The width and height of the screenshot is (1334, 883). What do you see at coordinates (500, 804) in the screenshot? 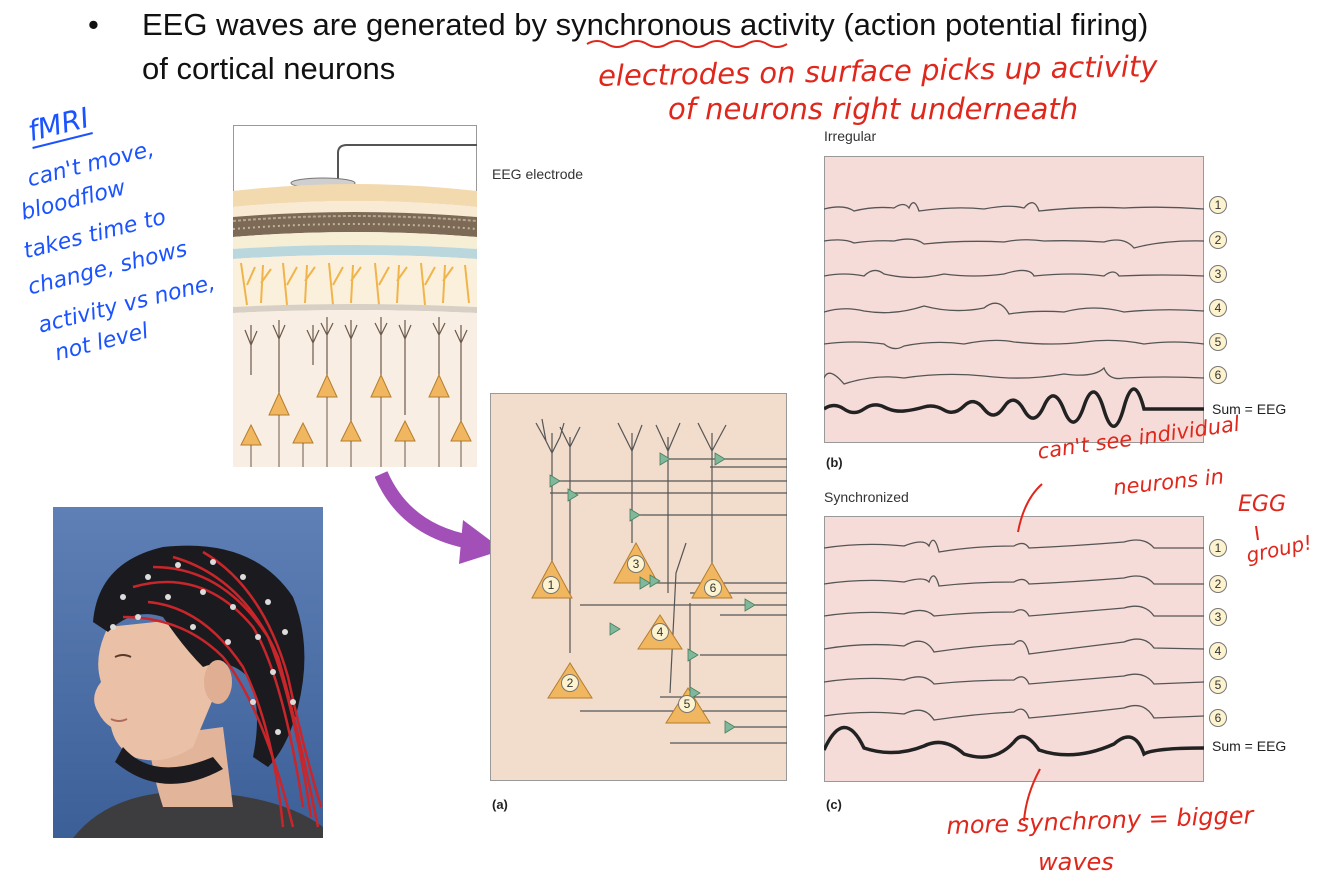
I see `panel-label-a: (a)` at bounding box center [500, 804].